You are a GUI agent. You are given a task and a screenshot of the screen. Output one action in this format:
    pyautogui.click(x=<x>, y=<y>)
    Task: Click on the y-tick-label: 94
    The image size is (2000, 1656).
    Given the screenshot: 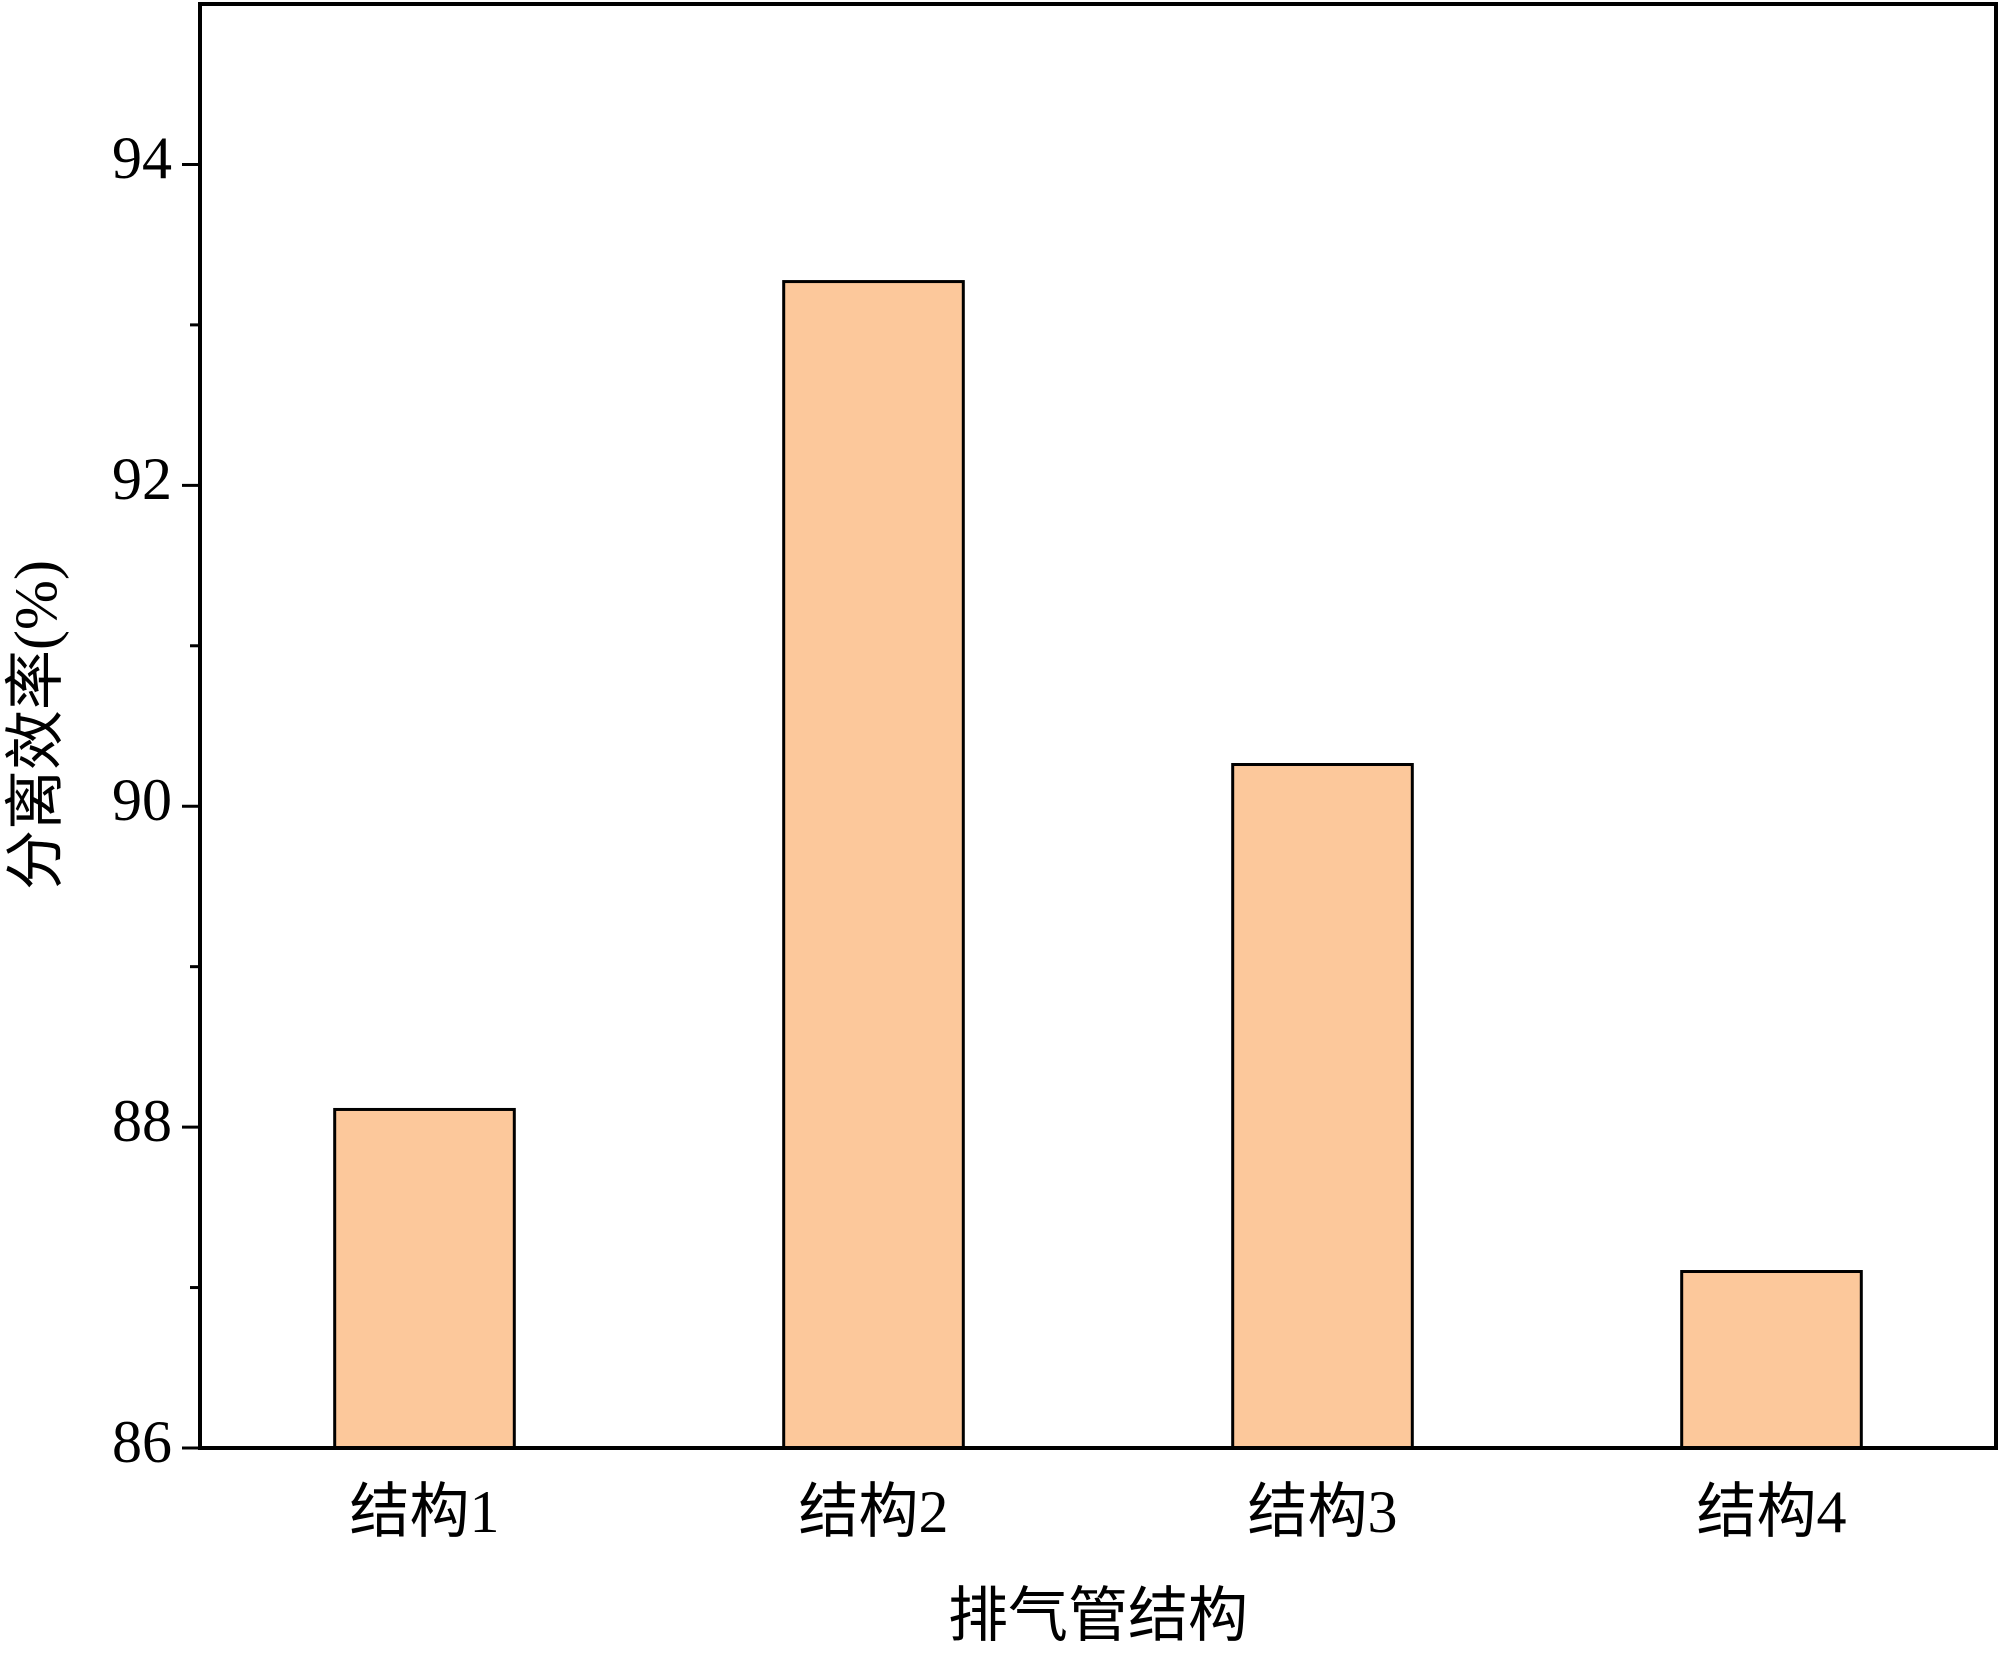 What is the action you would take?
    pyautogui.click(x=142, y=158)
    